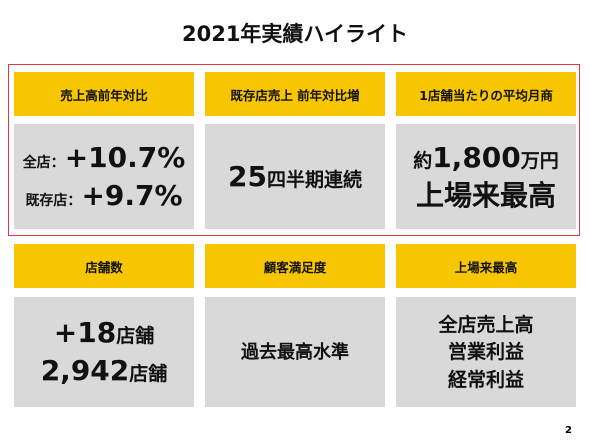 Image resolution: width=590 pixels, height=442 pixels. I want to click on card-header: 店舗数, so click(104, 266).